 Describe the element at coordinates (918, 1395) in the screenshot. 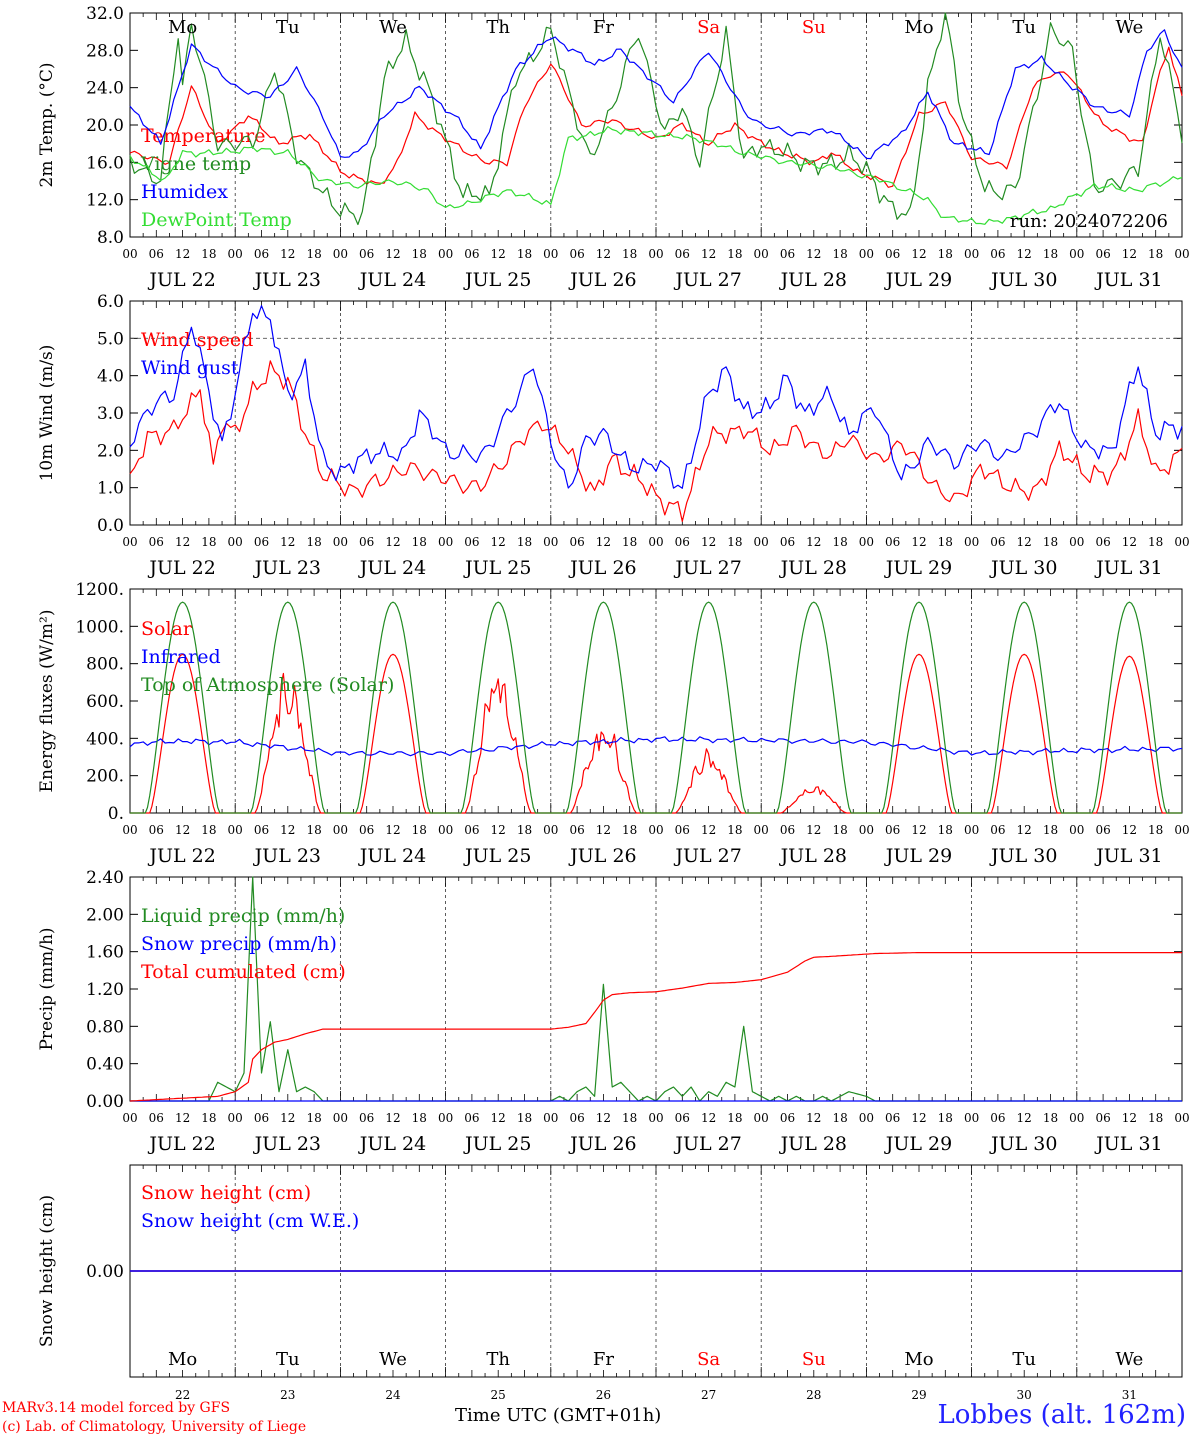

I see `day-number-label: 29` at that location.